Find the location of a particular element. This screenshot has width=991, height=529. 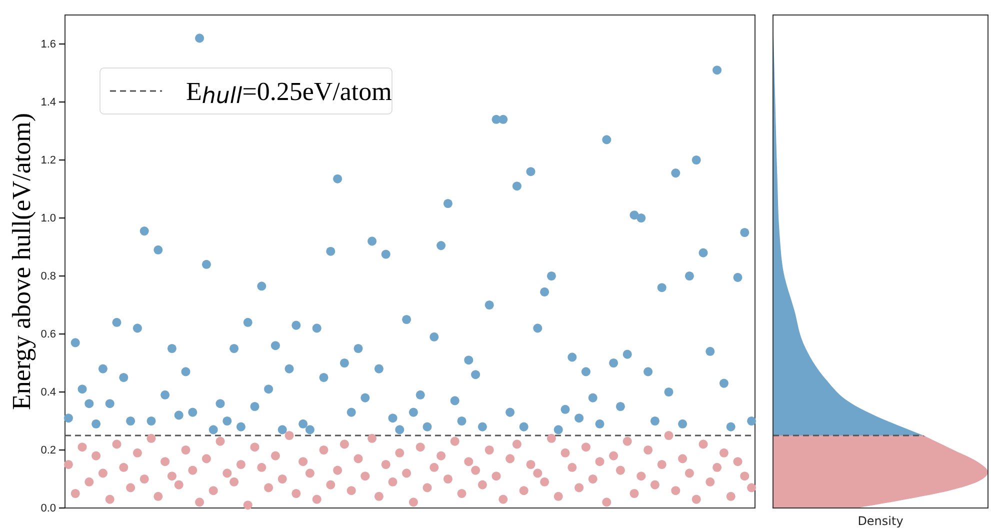

legend-label: E$_{hull}$=0.25eV/atom is located at coordinates (289, 93).